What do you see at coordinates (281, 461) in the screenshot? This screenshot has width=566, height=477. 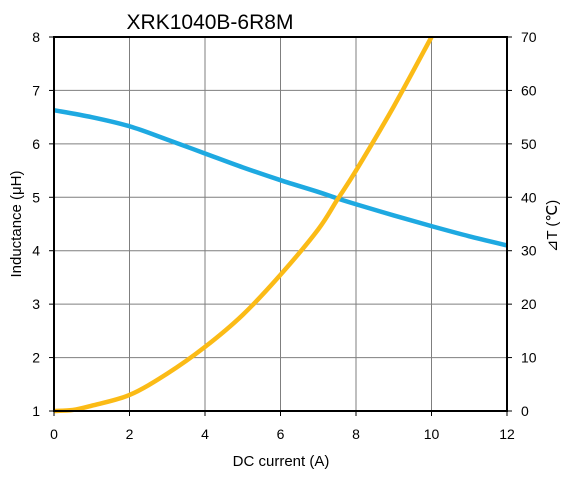 I see `x-axis-label: DC current (A)` at bounding box center [281, 461].